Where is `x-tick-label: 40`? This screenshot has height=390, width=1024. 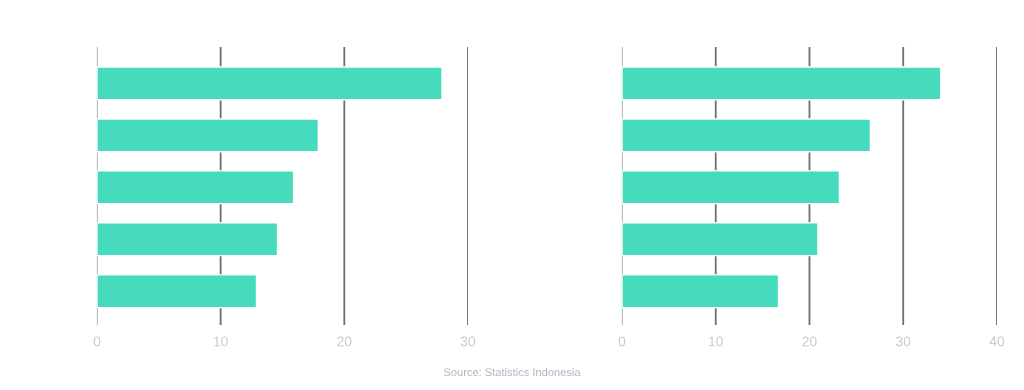
x-tick-label: 40 is located at coordinates (997, 341).